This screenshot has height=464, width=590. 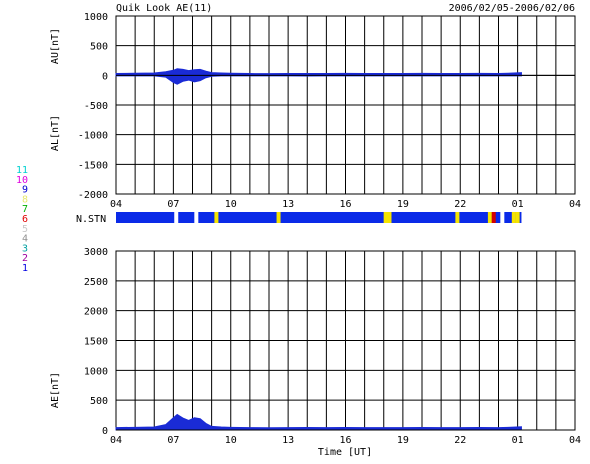 I want to click on y-tick-label: -1000, so click(x=93, y=136).